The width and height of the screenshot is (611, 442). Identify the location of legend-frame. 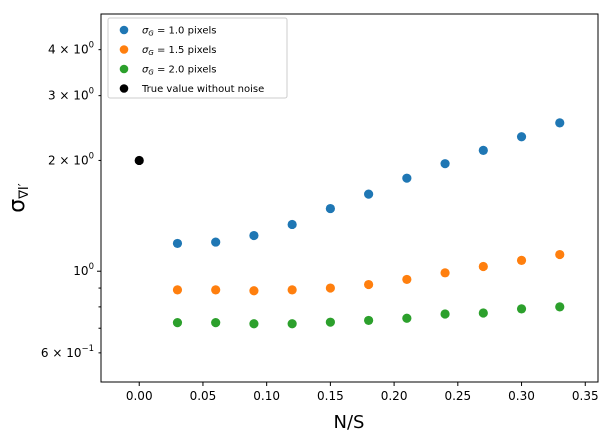
(197, 58).